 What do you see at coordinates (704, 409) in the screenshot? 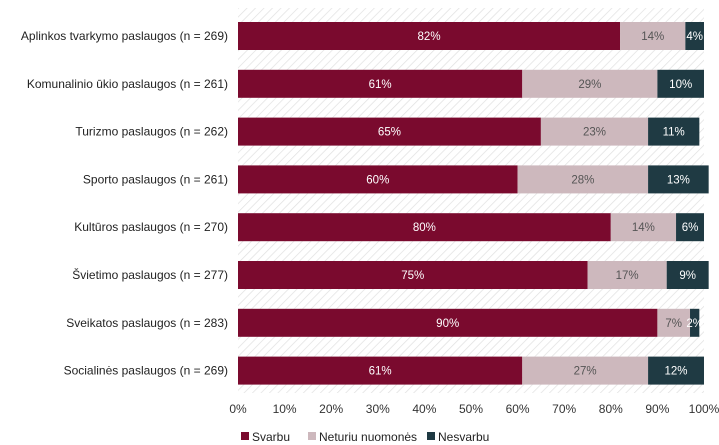
I see `x-tick-label: 100%` at bounding box center [704, 409].